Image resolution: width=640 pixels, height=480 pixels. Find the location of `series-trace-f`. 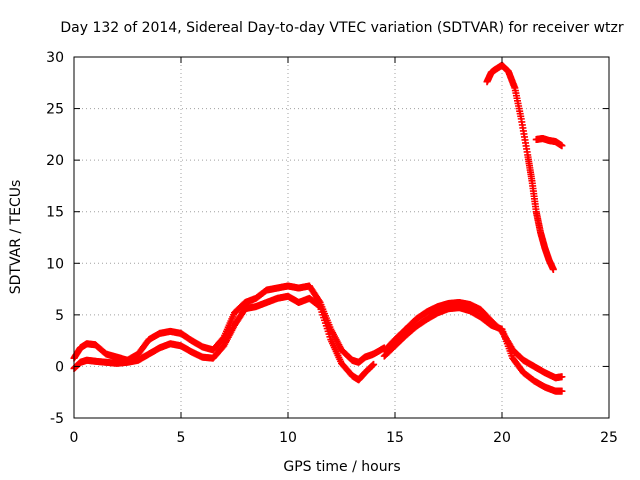

series-trace-f is located at coordinates (549, 142).